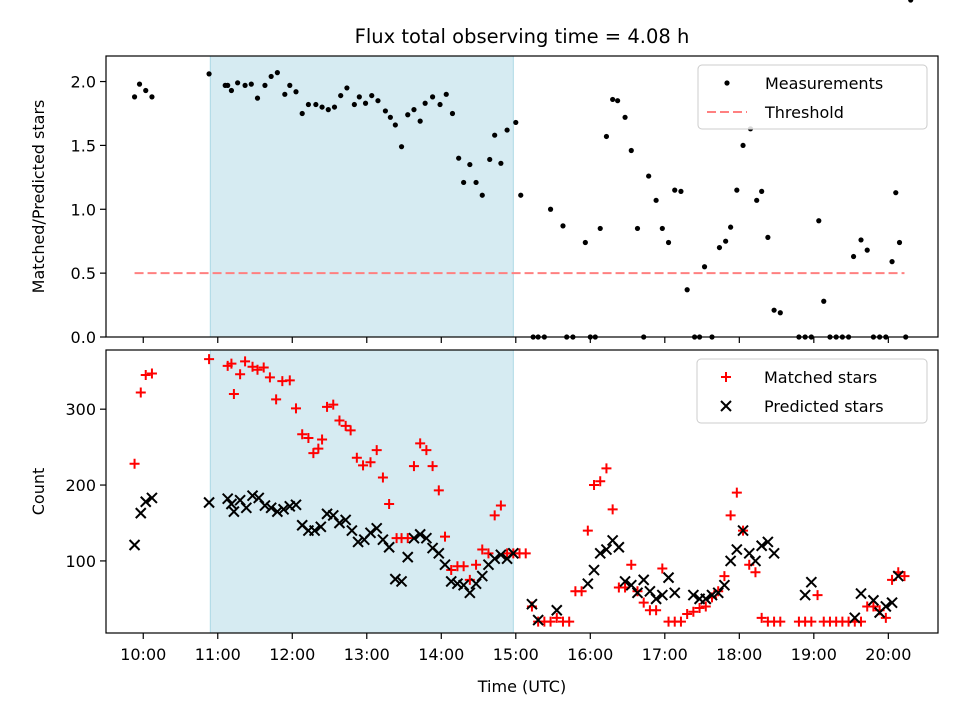 Image resolution: width=960 pixels, height=720 pixels. Describe the element at coordinates (38, 492) in the screenshot. I see `y-axis-label: Count` at that location.